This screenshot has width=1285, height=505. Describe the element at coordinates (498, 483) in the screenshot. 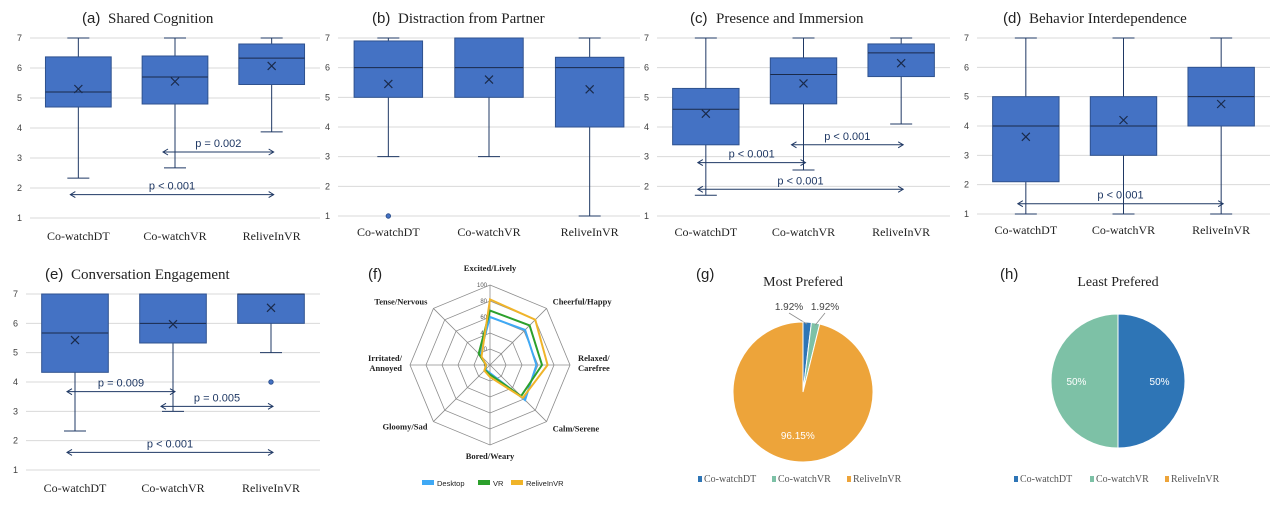

I see `legend-label: VR` at that location.